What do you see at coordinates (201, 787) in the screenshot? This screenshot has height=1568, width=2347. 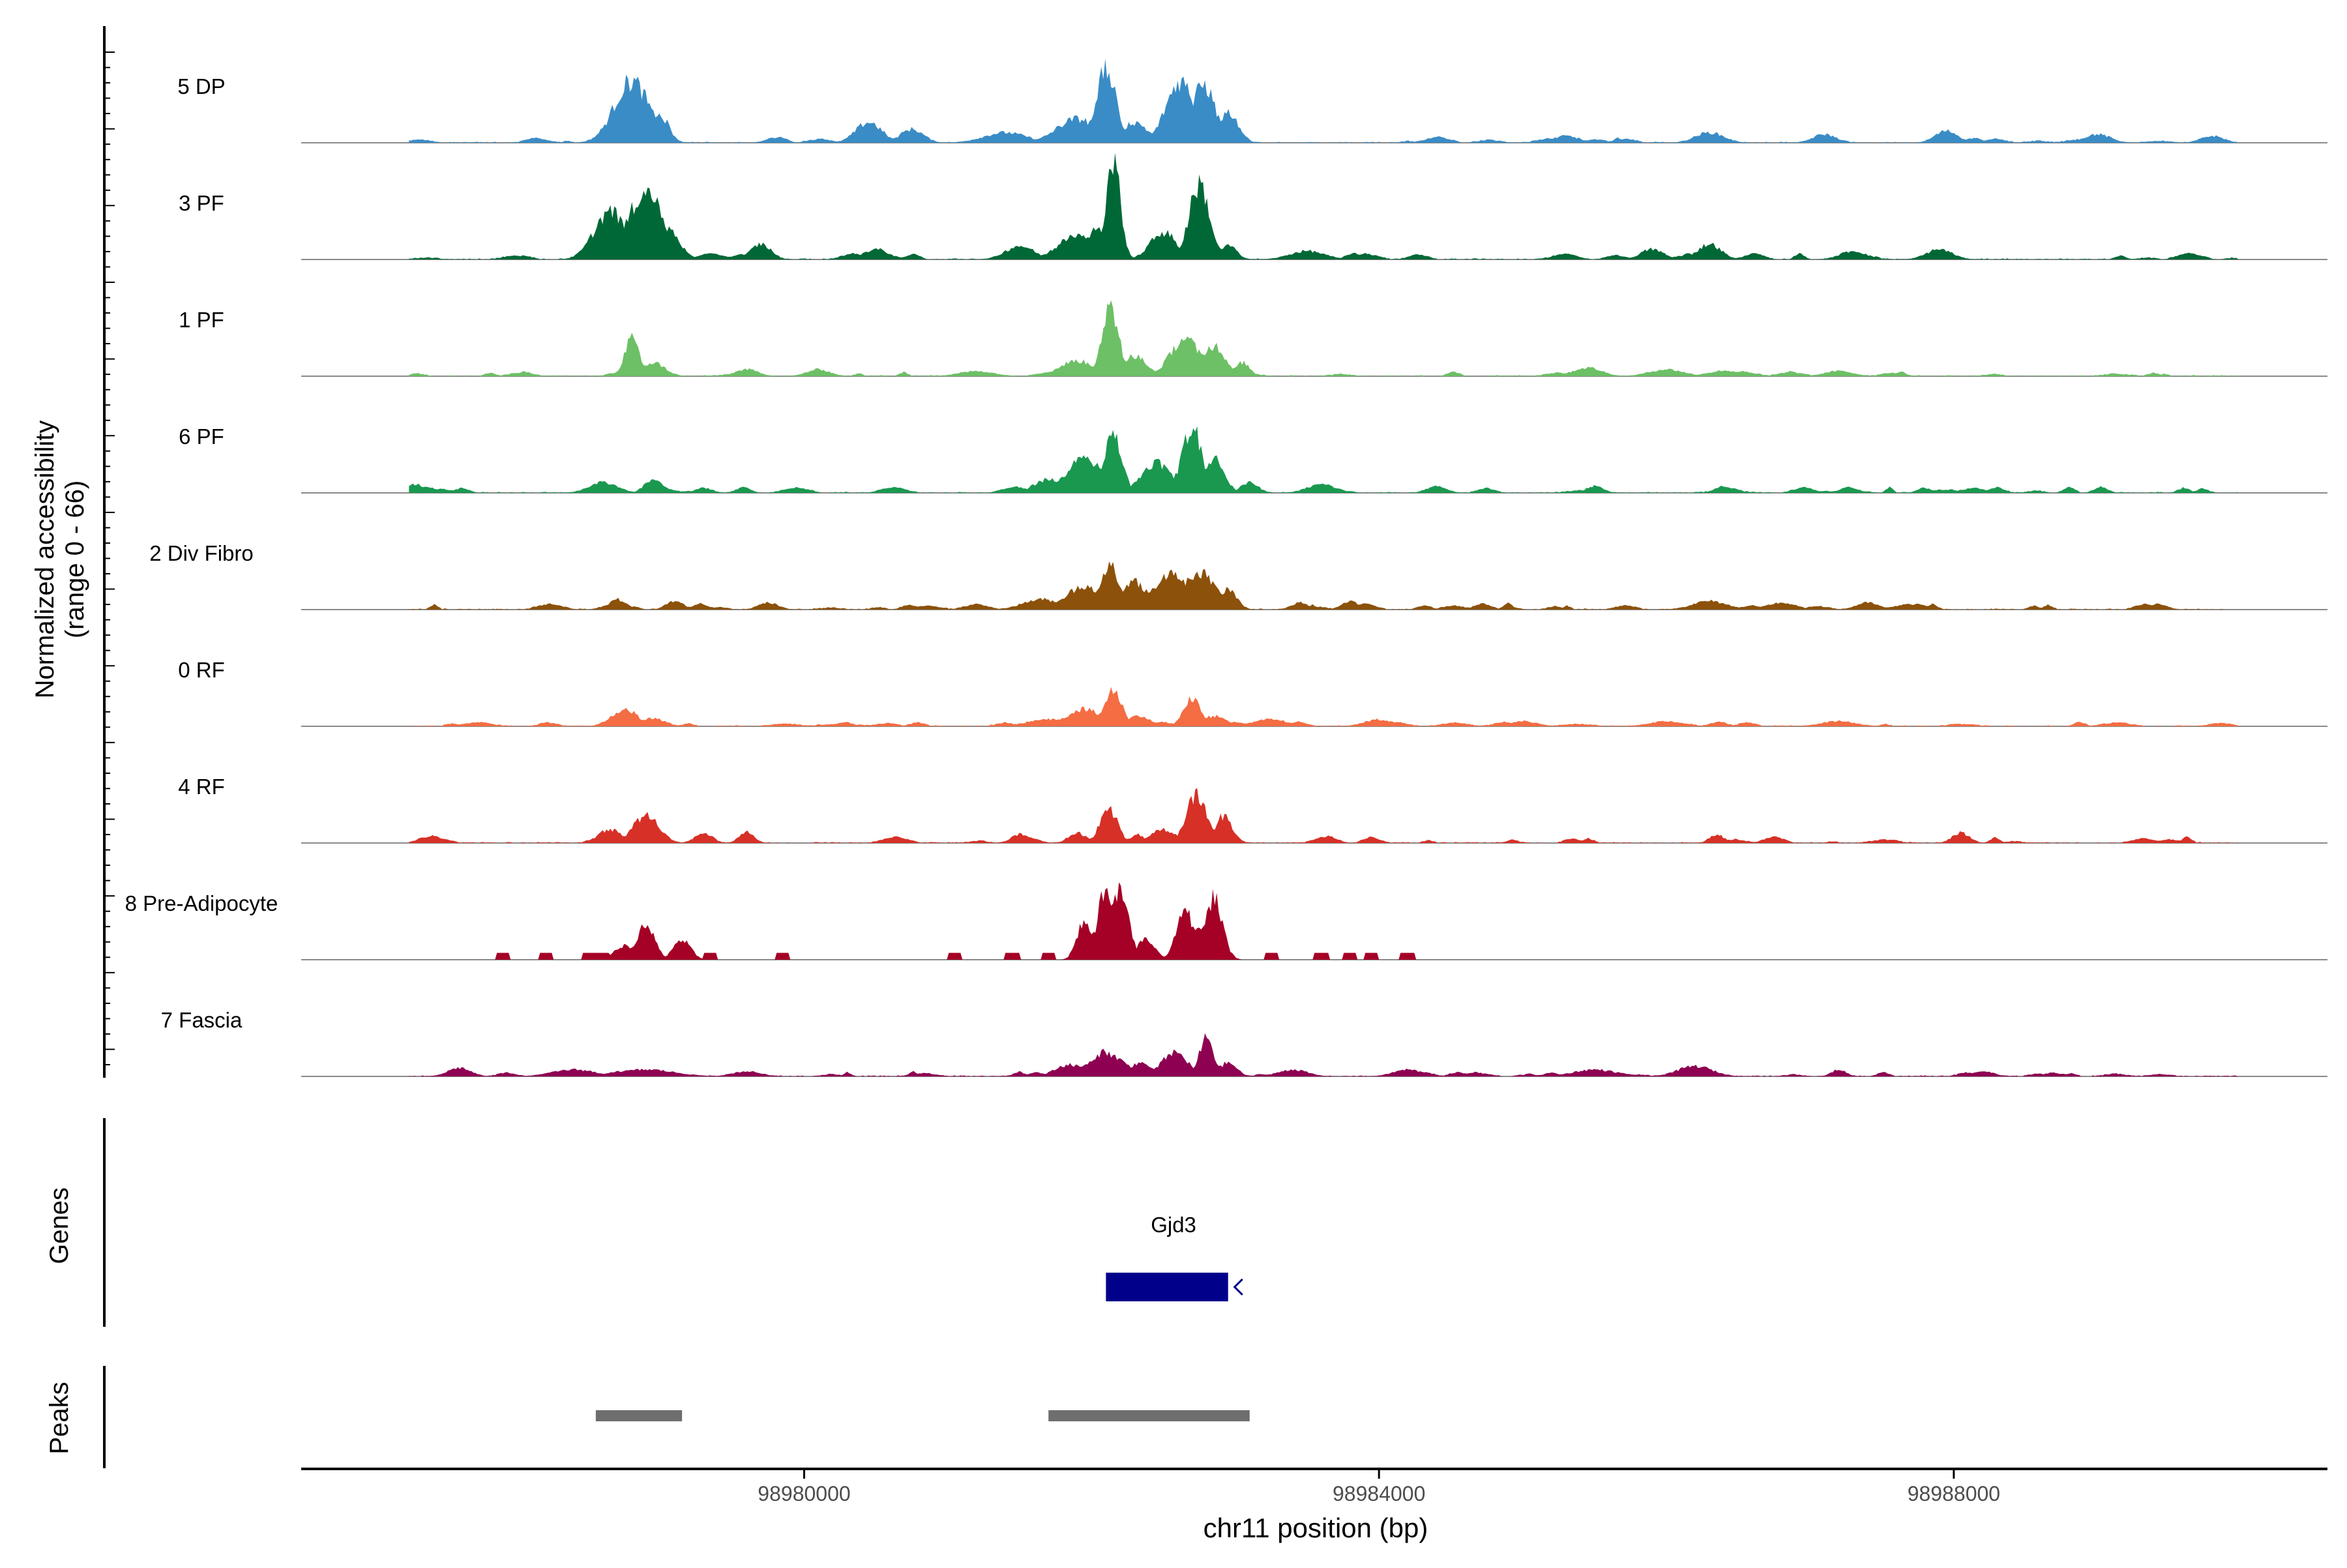 I see `track-label: 4 RF` at bounding box center [201, 787].